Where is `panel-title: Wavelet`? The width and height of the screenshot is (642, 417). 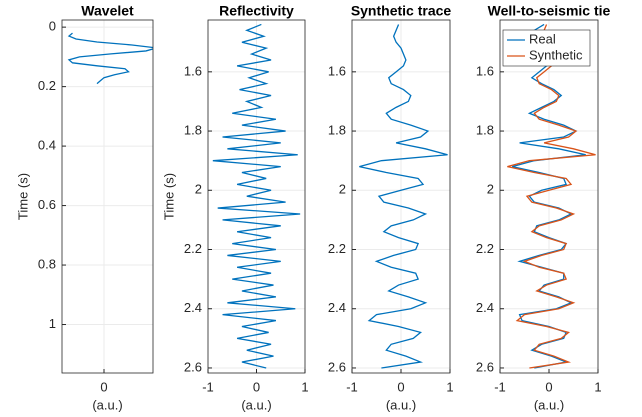
panel-title: Wavelet is located at coordinates (107, 11).